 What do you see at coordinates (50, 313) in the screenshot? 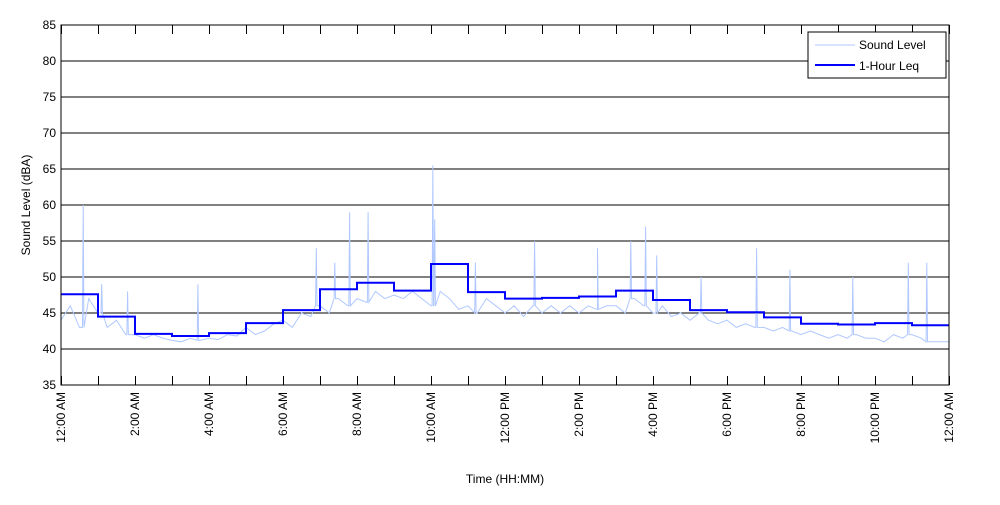
I see `y-tick-label: 45` at bounding box center [50, 313].